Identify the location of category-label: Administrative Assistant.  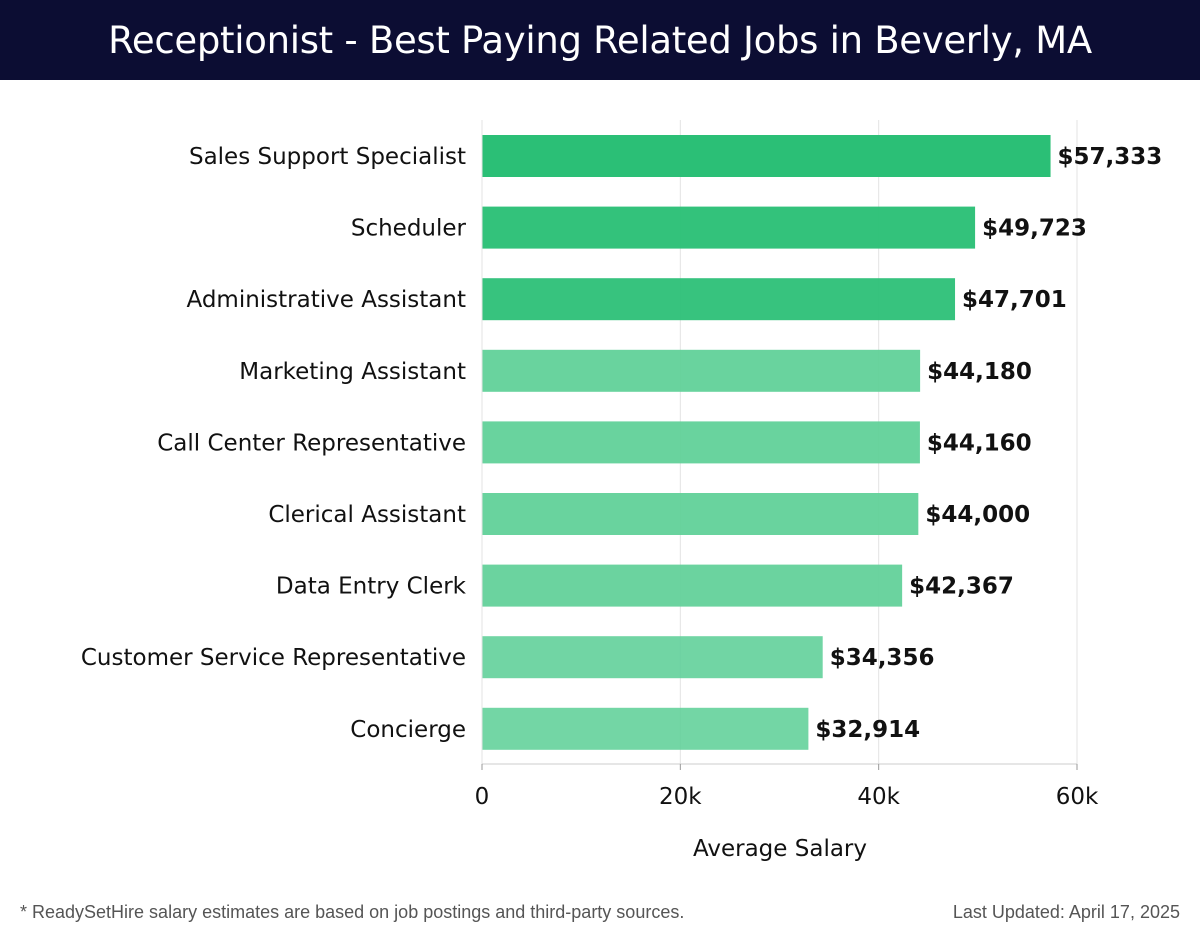
(326, 300).